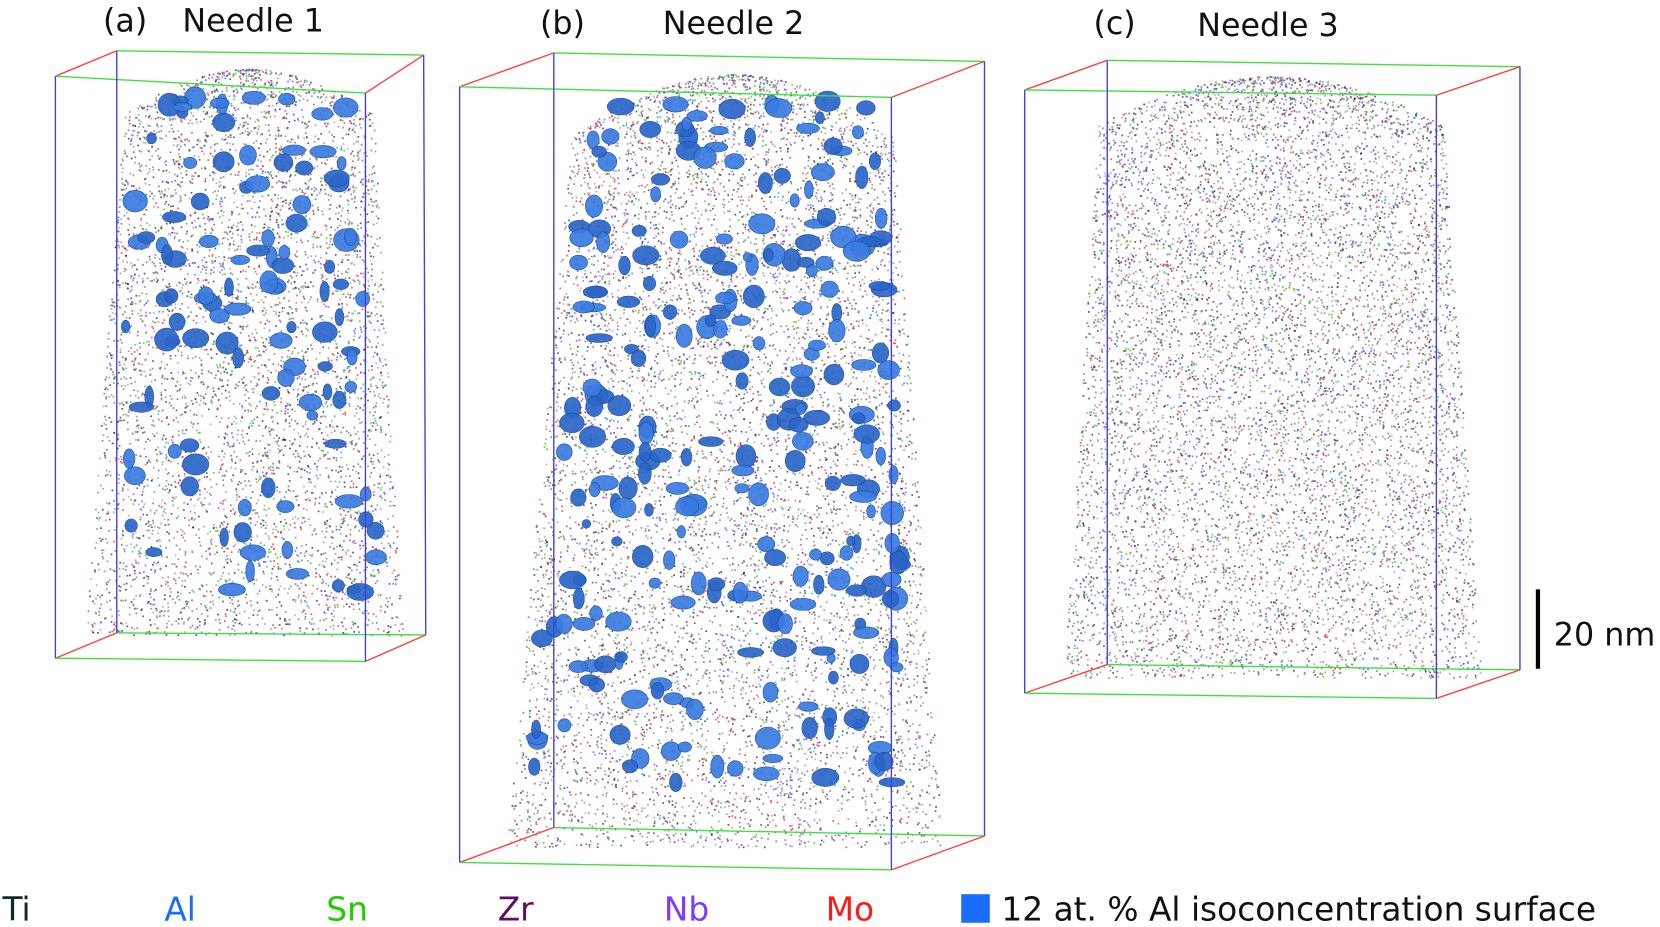 Image resolution: width=1660 pixels, height=927 pixels. I want to click on legend-sn: Sn, so click(347, 909).